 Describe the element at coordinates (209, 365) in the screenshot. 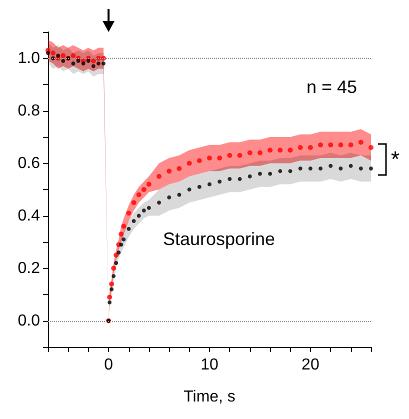

I see `x-tick-label: 10` at that location.